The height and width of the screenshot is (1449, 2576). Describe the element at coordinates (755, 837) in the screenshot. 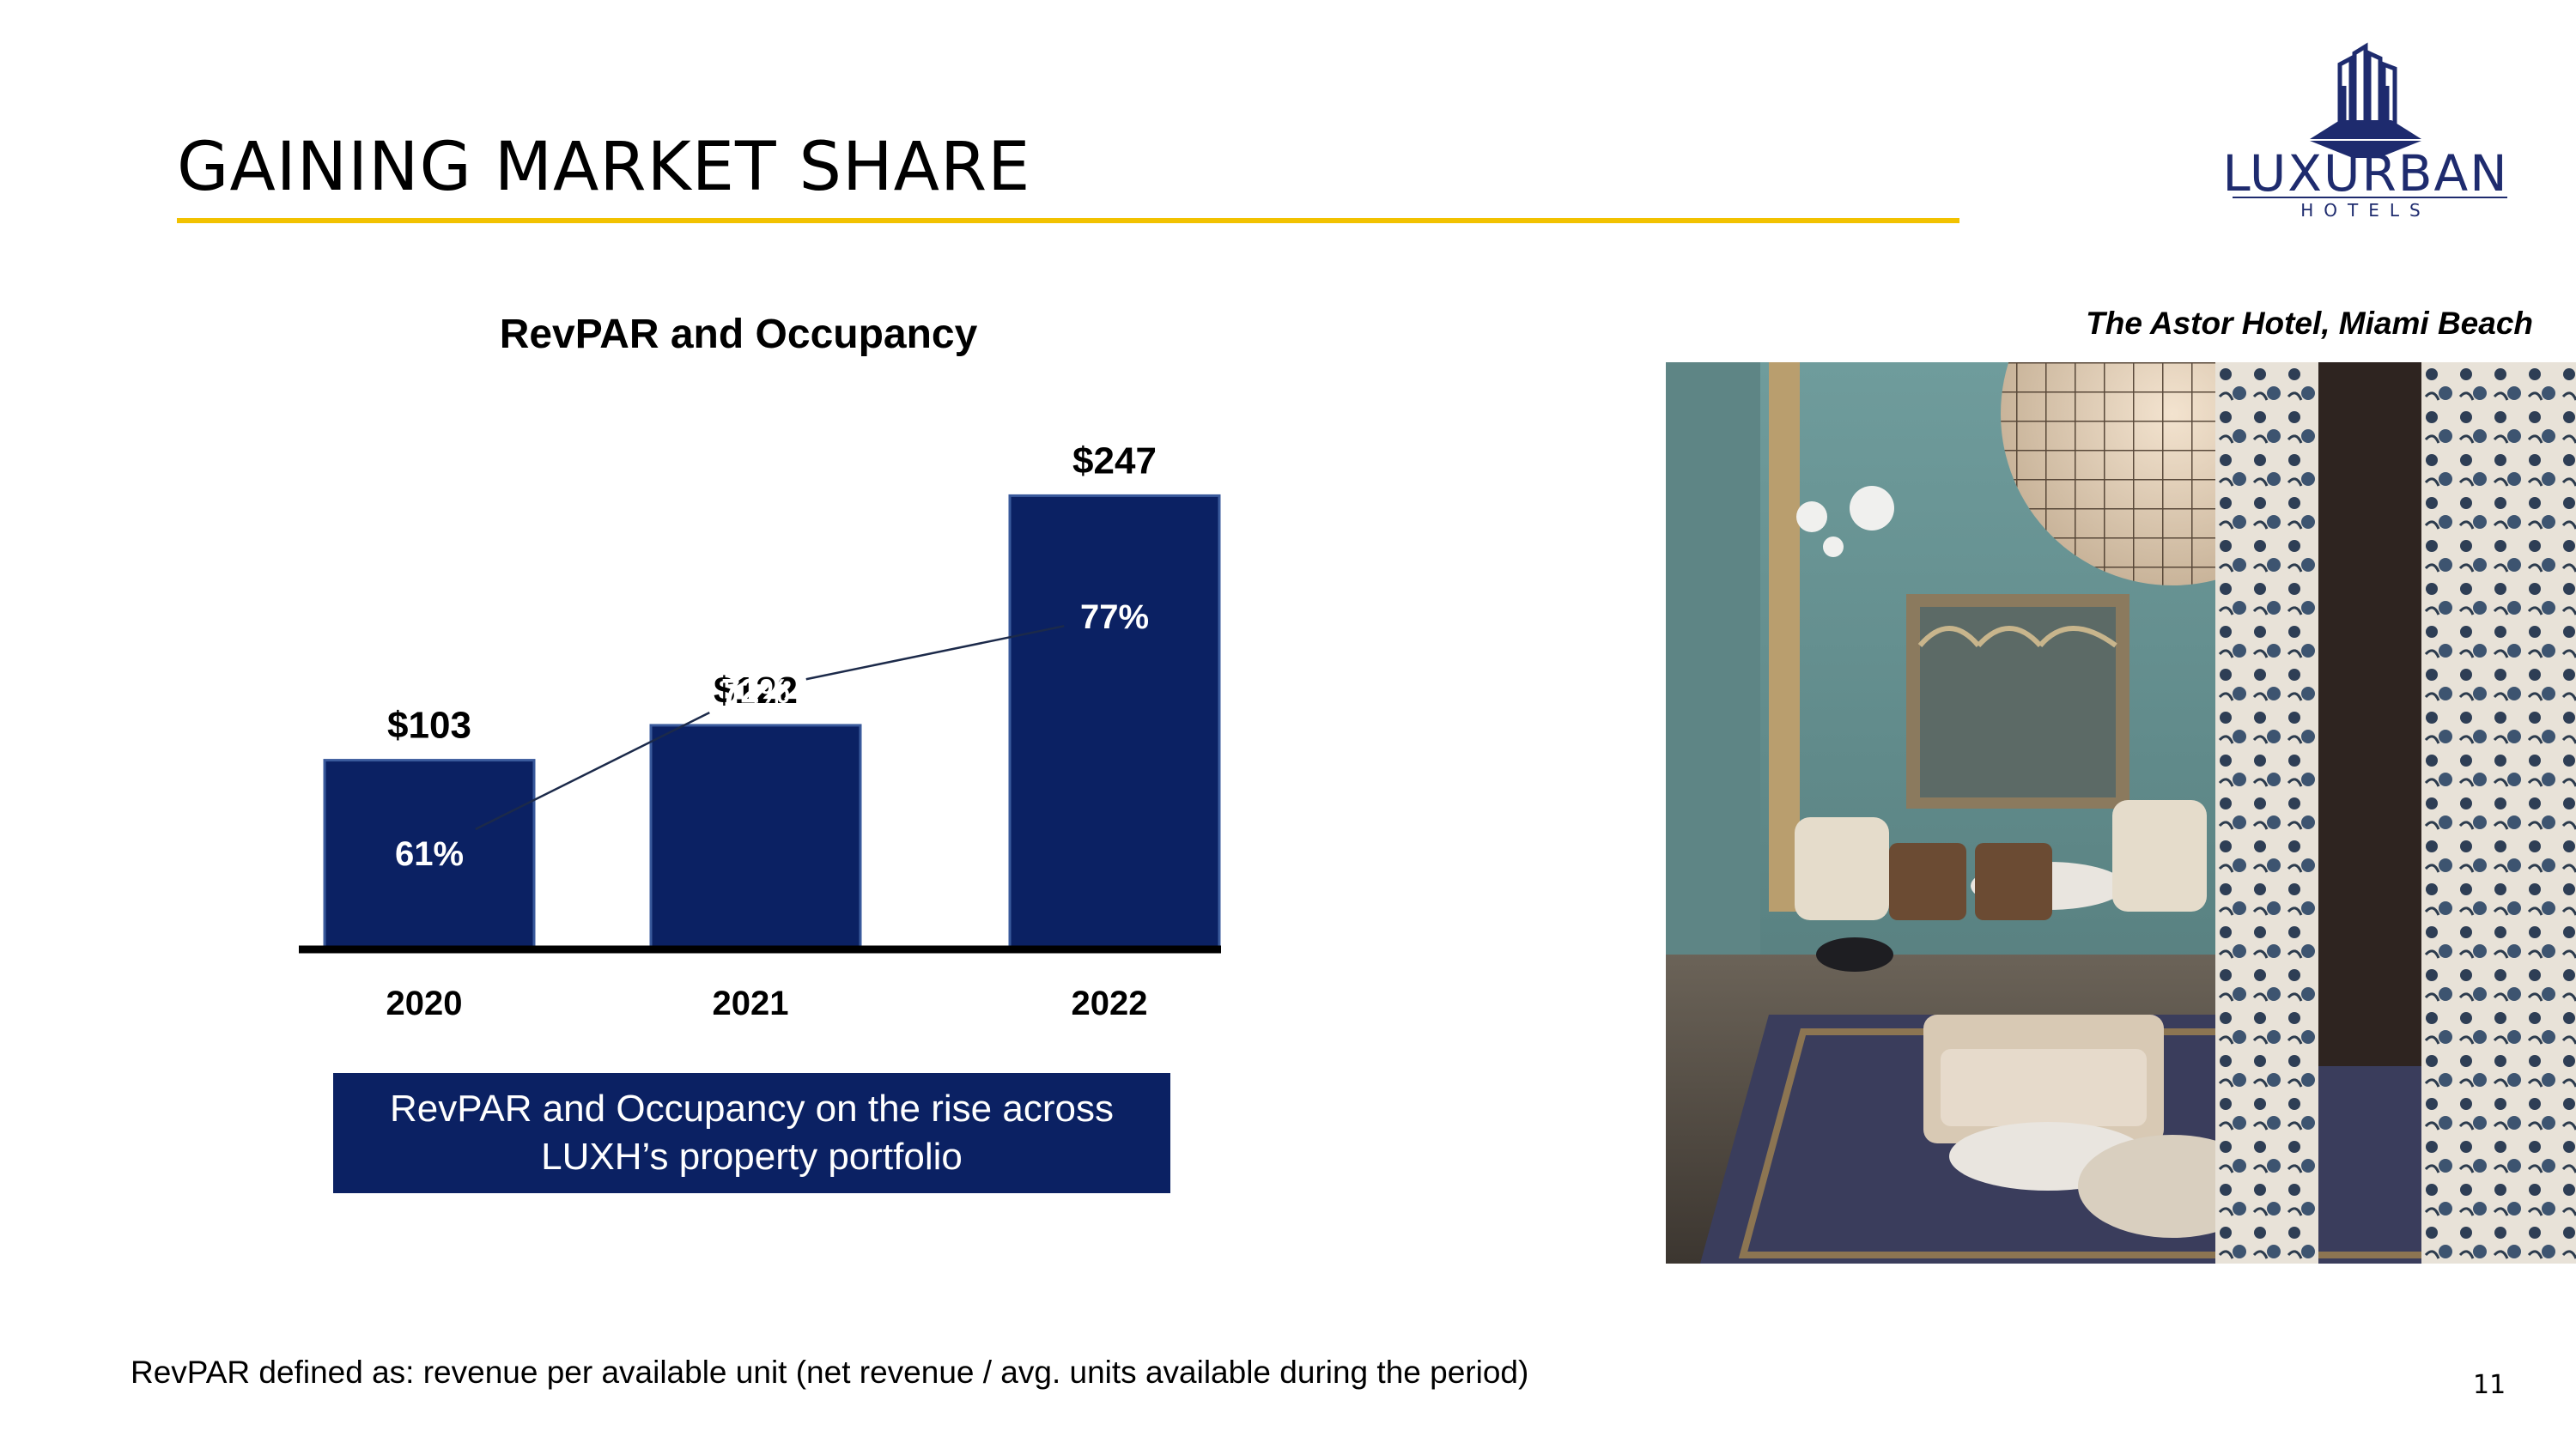

I see `bar-2021` at that location.